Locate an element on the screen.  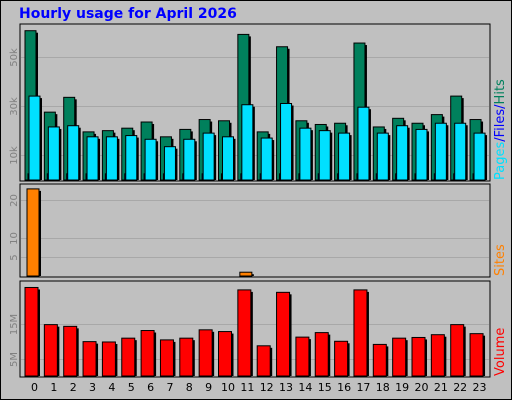
hour-label: 0 is located at coordinates (34, 387).